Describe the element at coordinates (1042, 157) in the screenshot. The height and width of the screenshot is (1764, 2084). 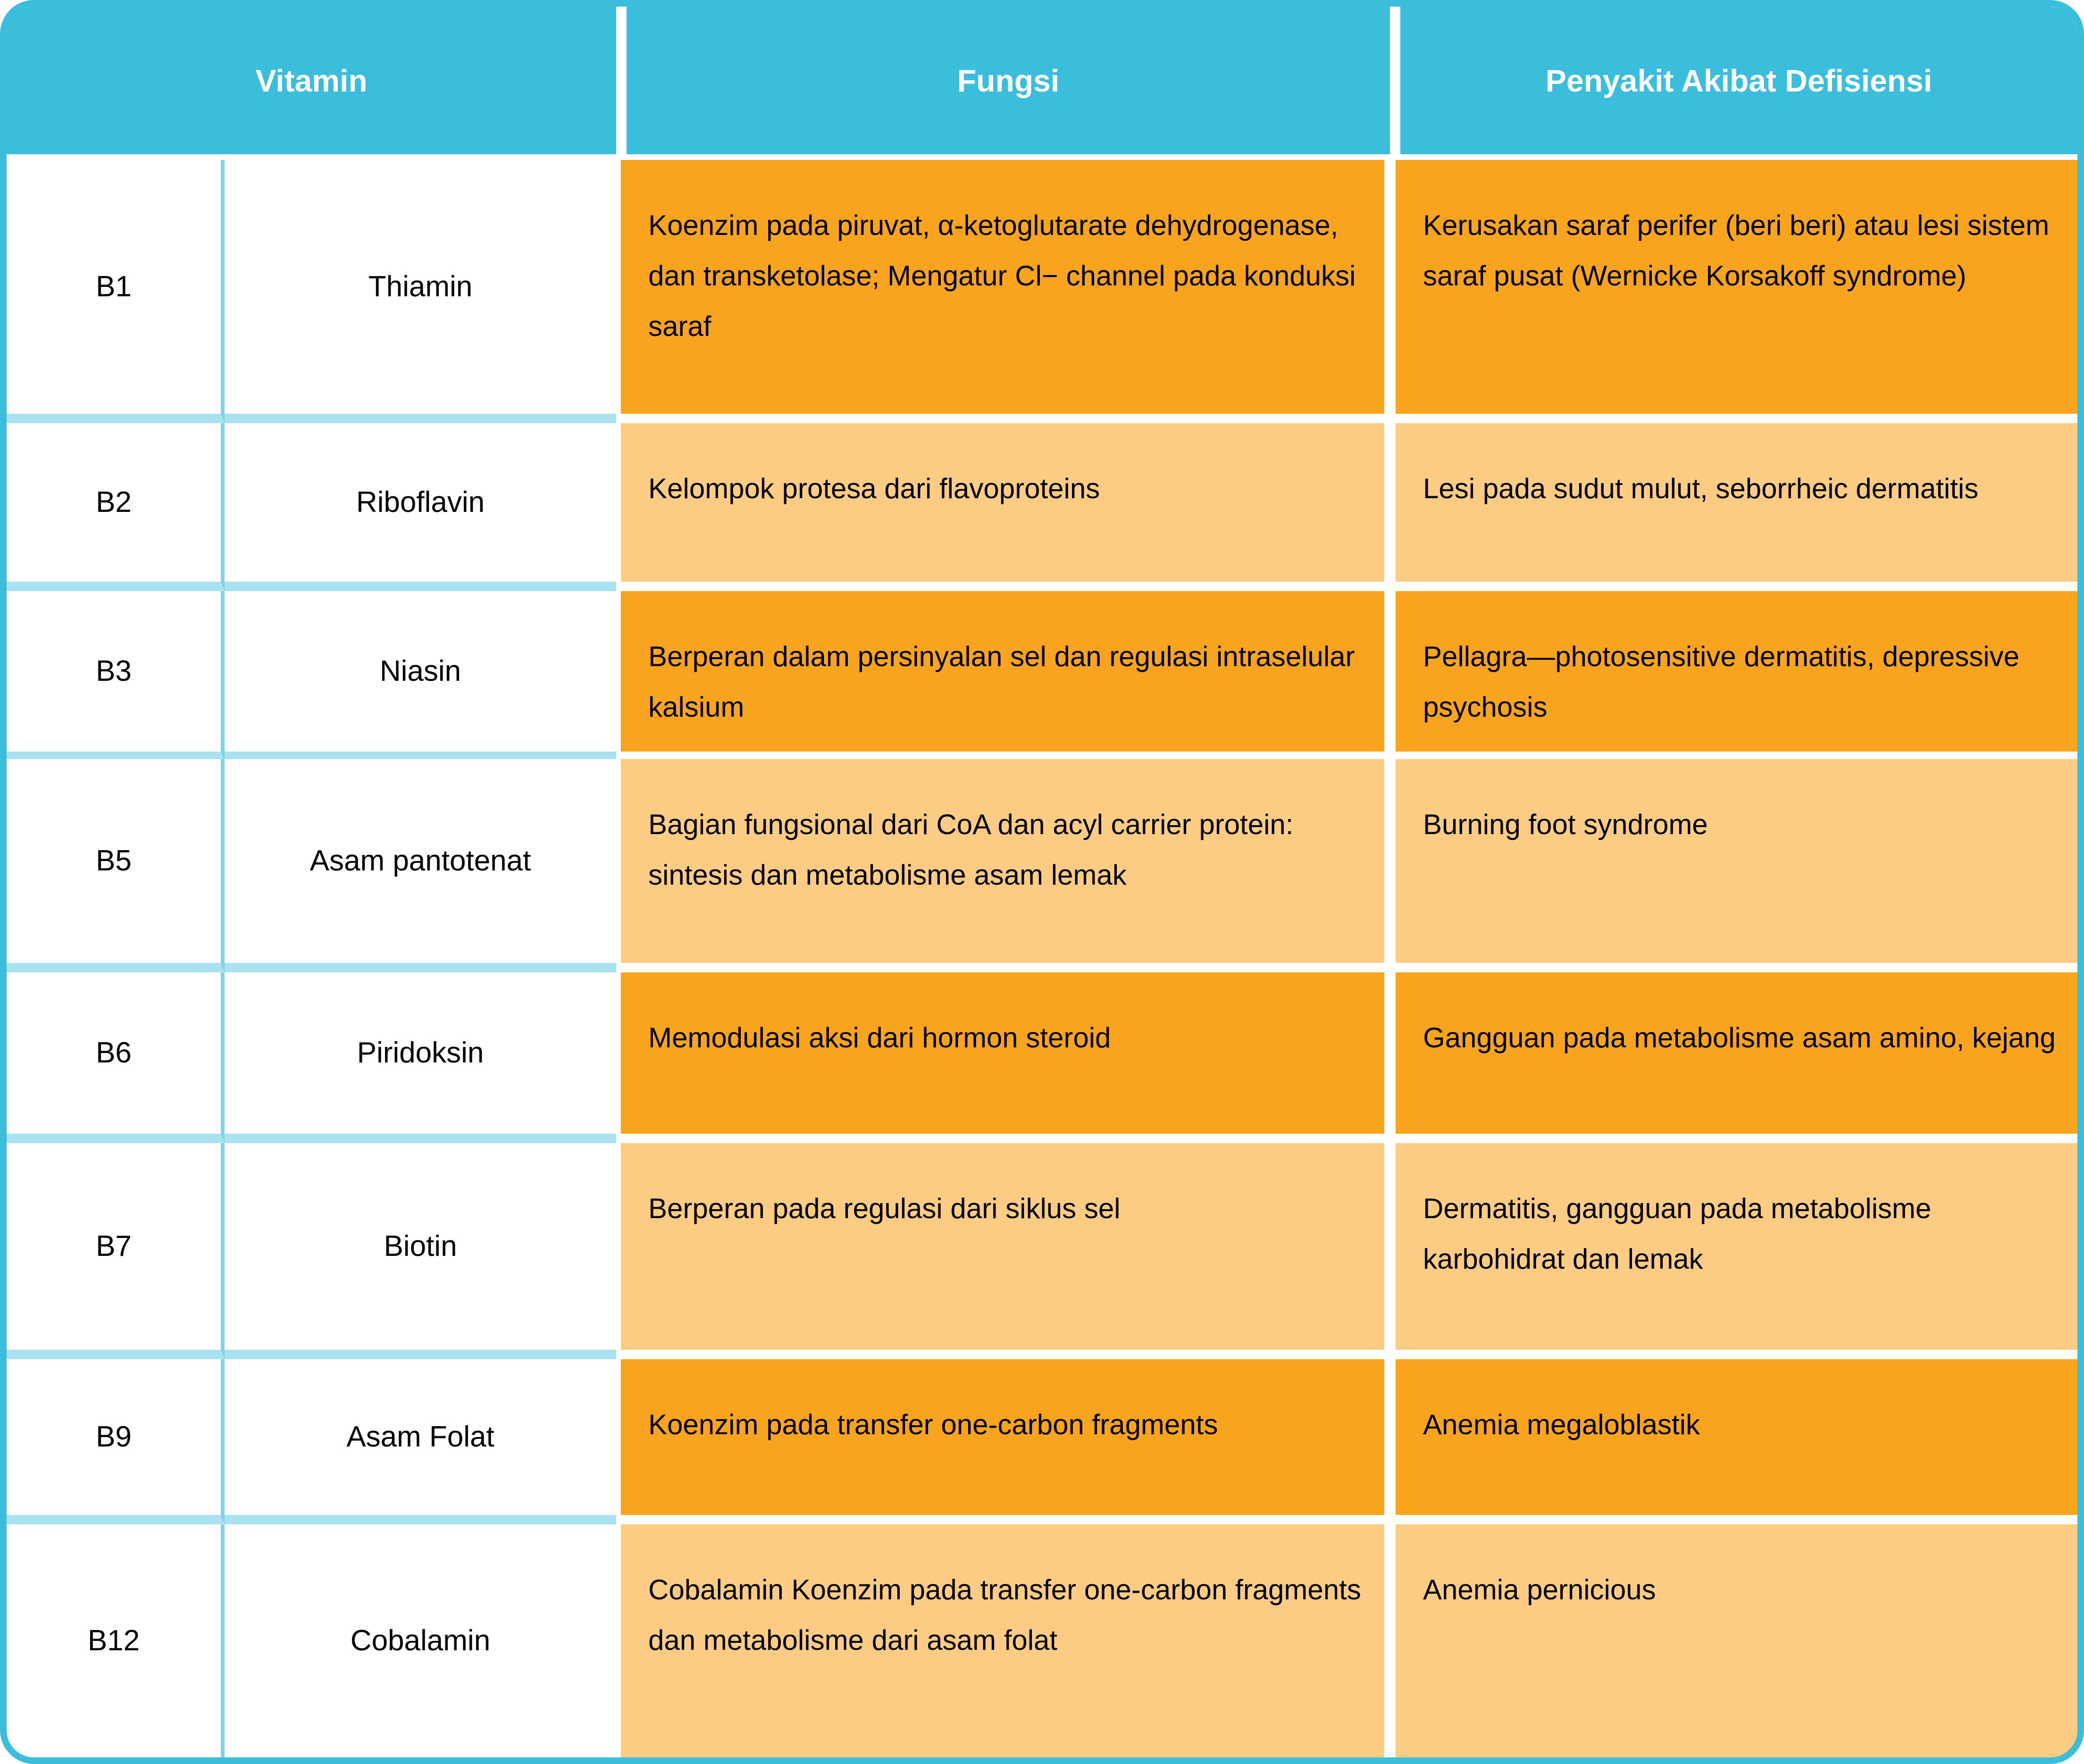
I see `header-body-divider` at that location.